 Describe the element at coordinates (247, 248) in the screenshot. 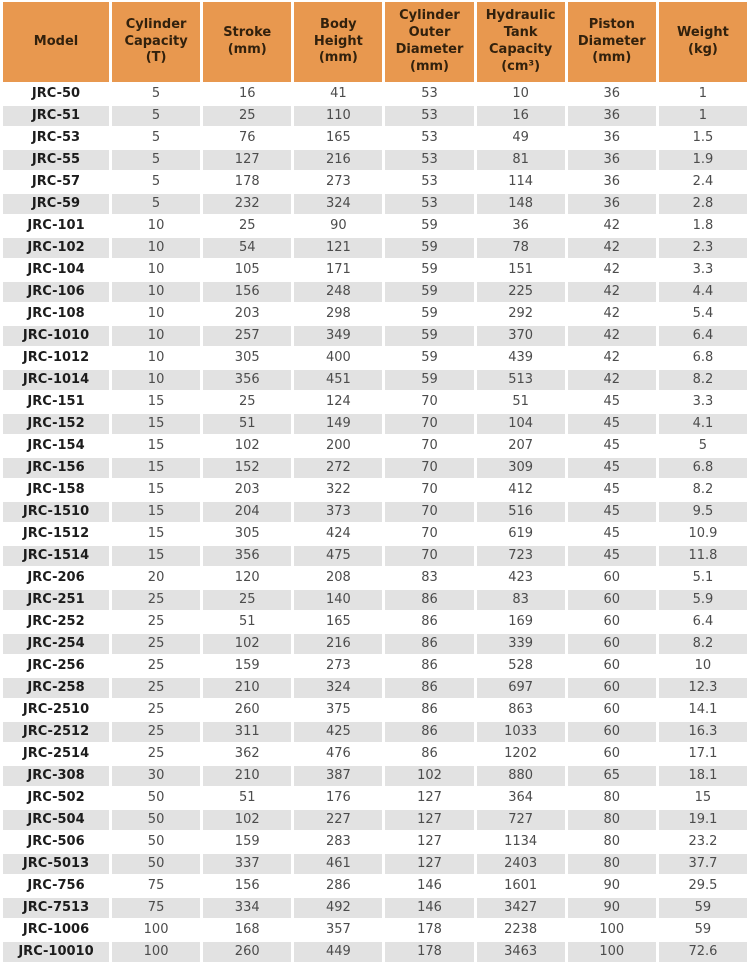

I see `value-cell: 54` at that location.